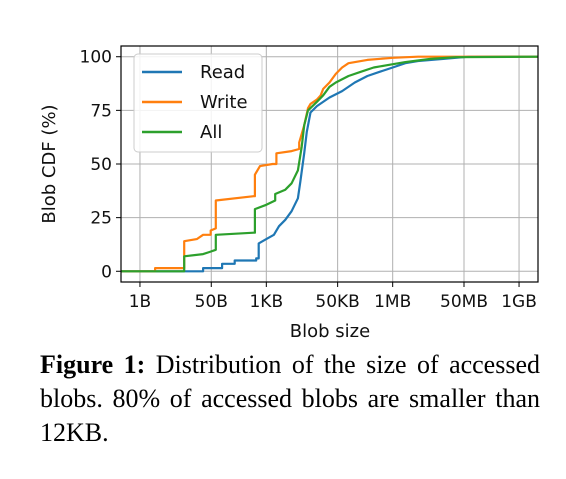 Image resolution: width=566 pixels, height=479 pixels. I want to click on y-tick-label: 50, so click(101, 165).